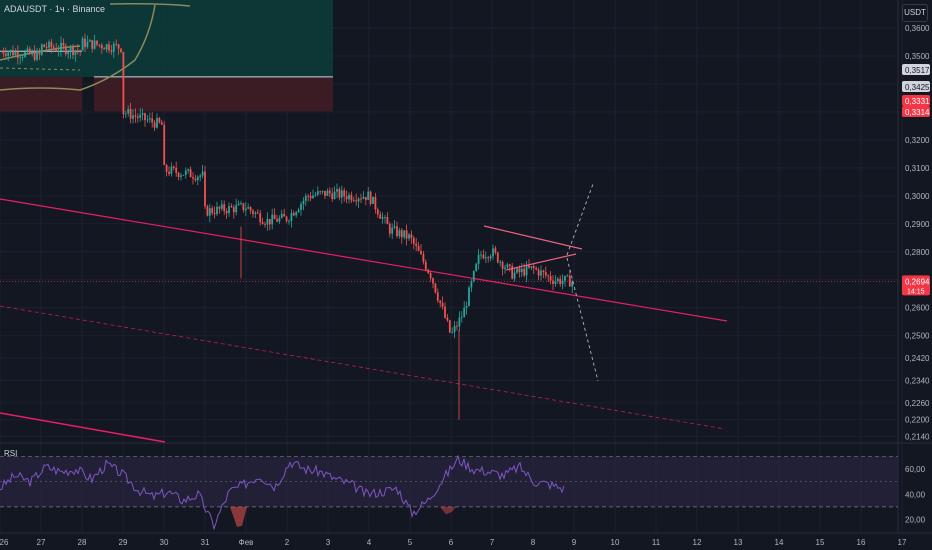  I want to click on time-tick-label: 17, so click(902, 542).